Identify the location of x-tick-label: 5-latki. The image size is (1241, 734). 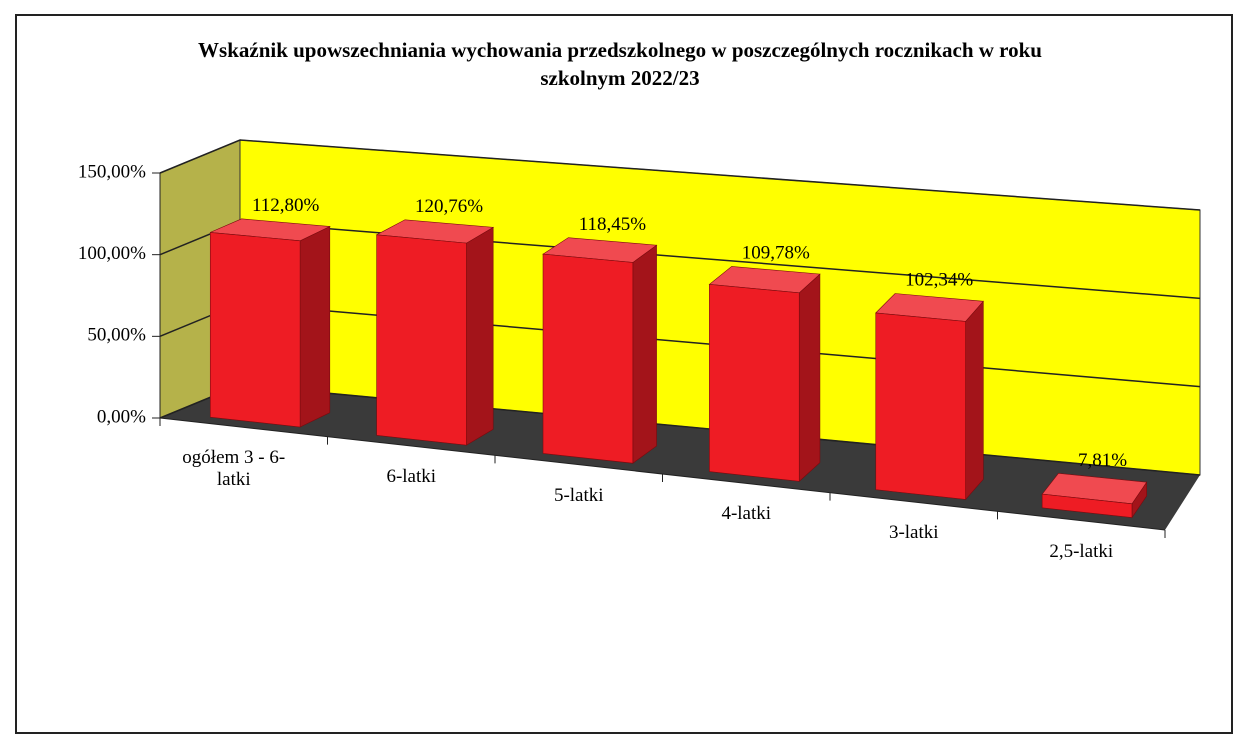
(578, 495).